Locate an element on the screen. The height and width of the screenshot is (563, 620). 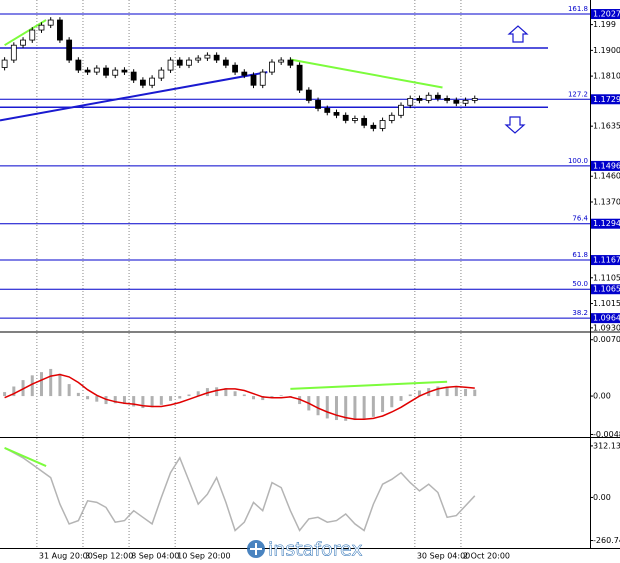
fib-level-label: 100.0 is located at coordinates (578, 161).